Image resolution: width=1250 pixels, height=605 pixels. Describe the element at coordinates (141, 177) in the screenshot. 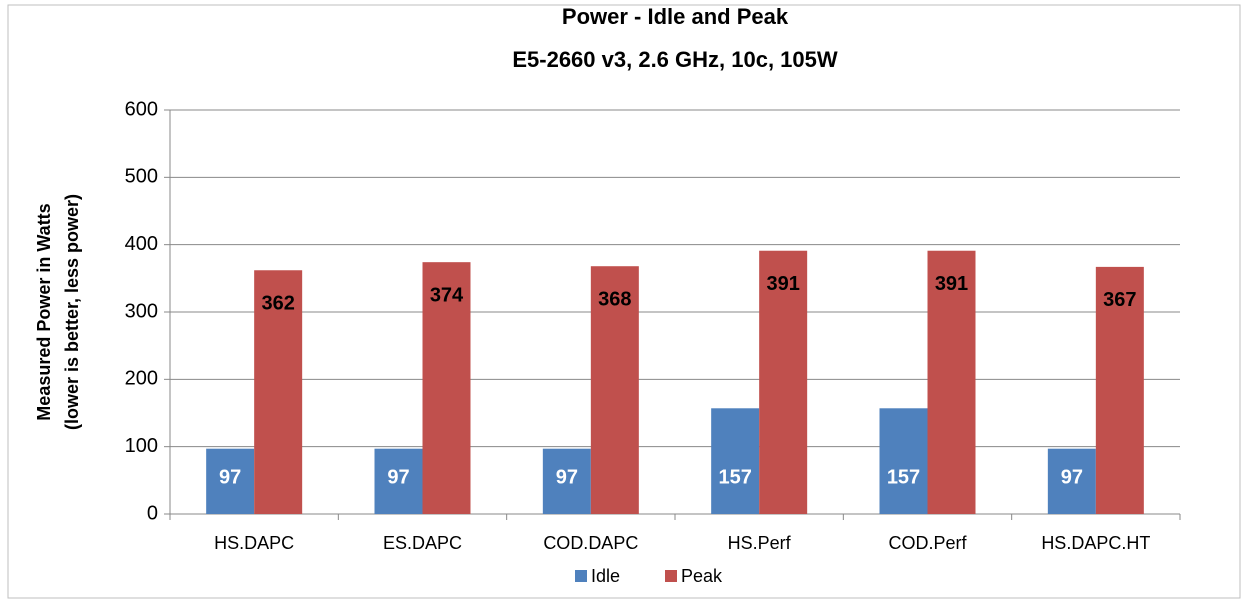

I see `y-tick-label: 500` at that location.